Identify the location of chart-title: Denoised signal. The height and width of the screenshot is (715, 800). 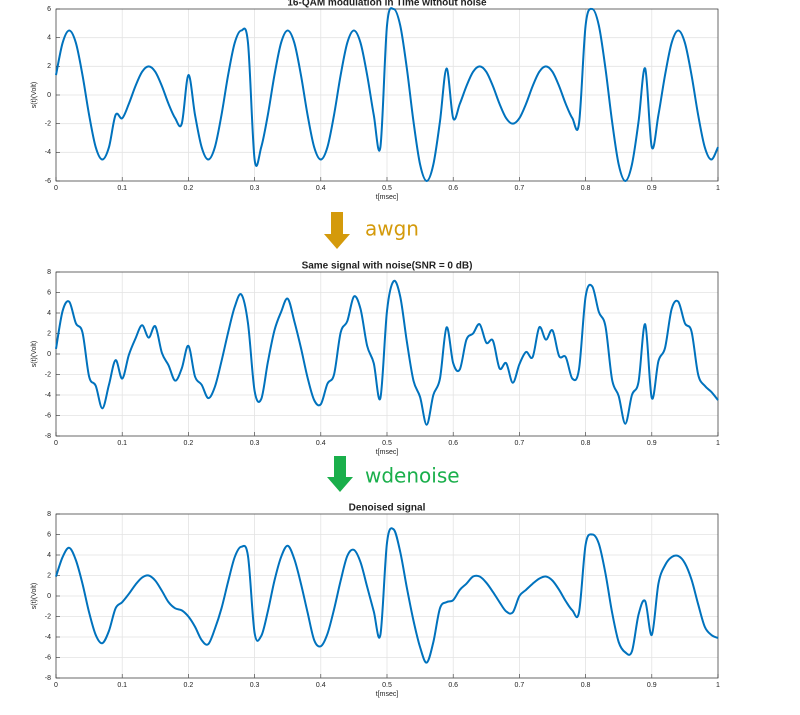
(387, 508).